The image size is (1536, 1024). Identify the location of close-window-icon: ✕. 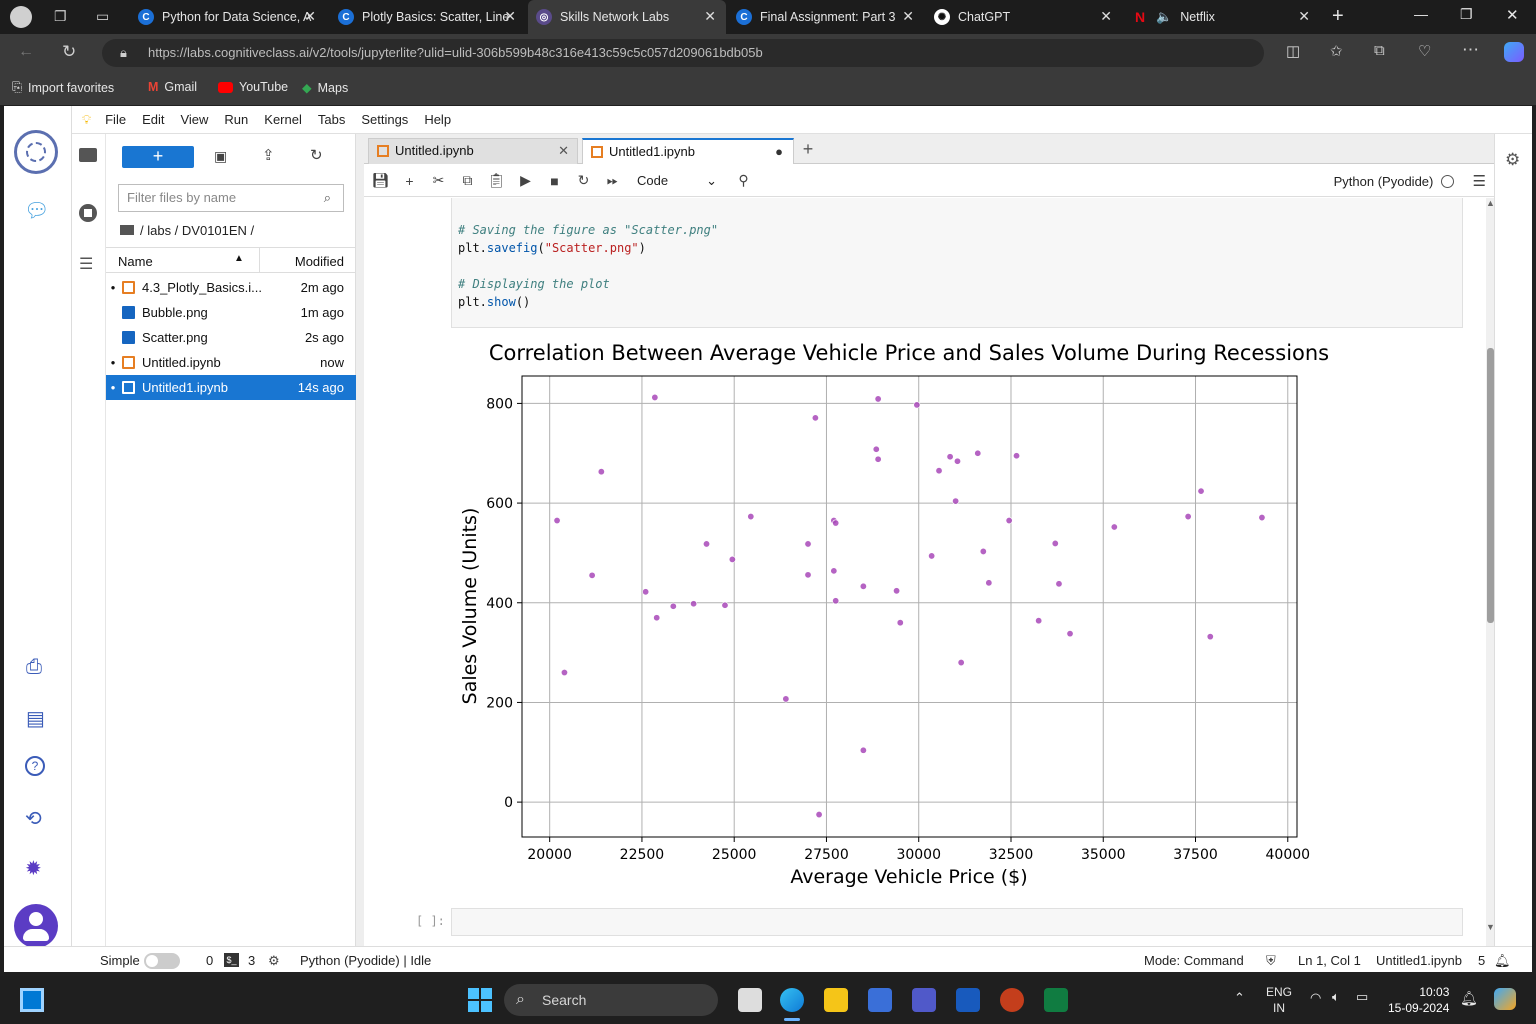
(1512, 15).